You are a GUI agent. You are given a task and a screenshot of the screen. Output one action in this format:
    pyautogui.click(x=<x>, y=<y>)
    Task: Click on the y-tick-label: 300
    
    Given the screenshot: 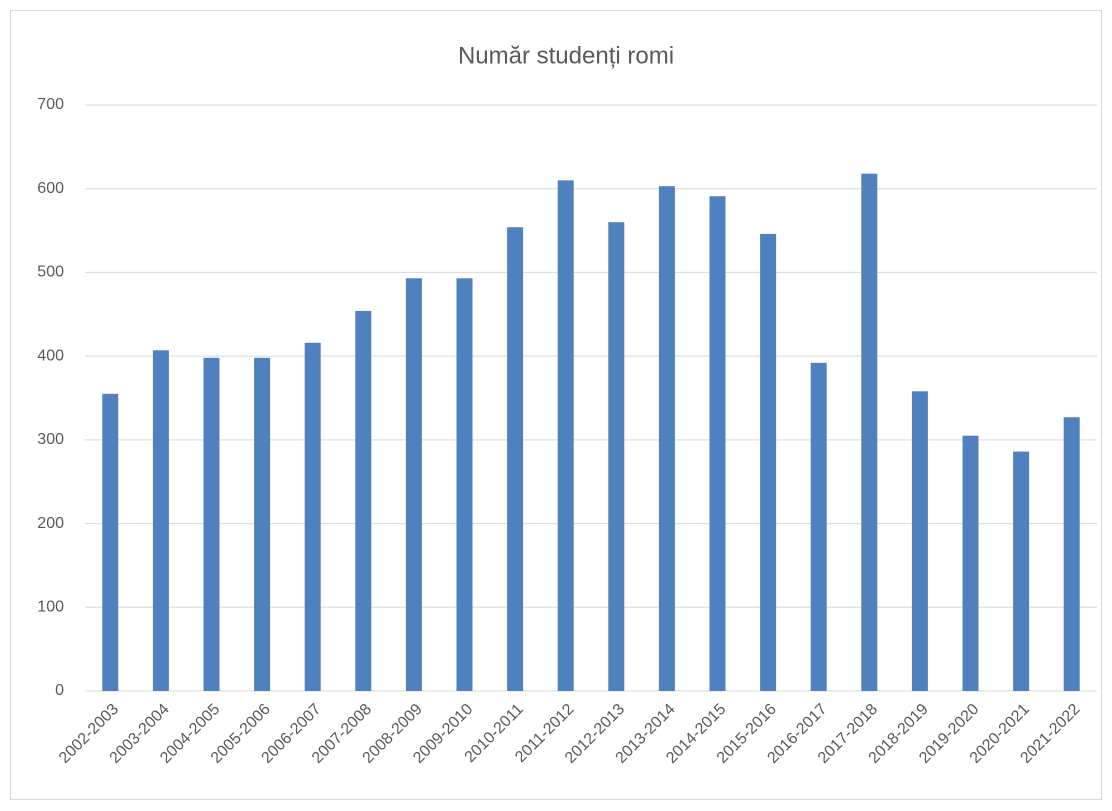 What is the action you would take?
    pyautogui.click(x=50, y=439)
    